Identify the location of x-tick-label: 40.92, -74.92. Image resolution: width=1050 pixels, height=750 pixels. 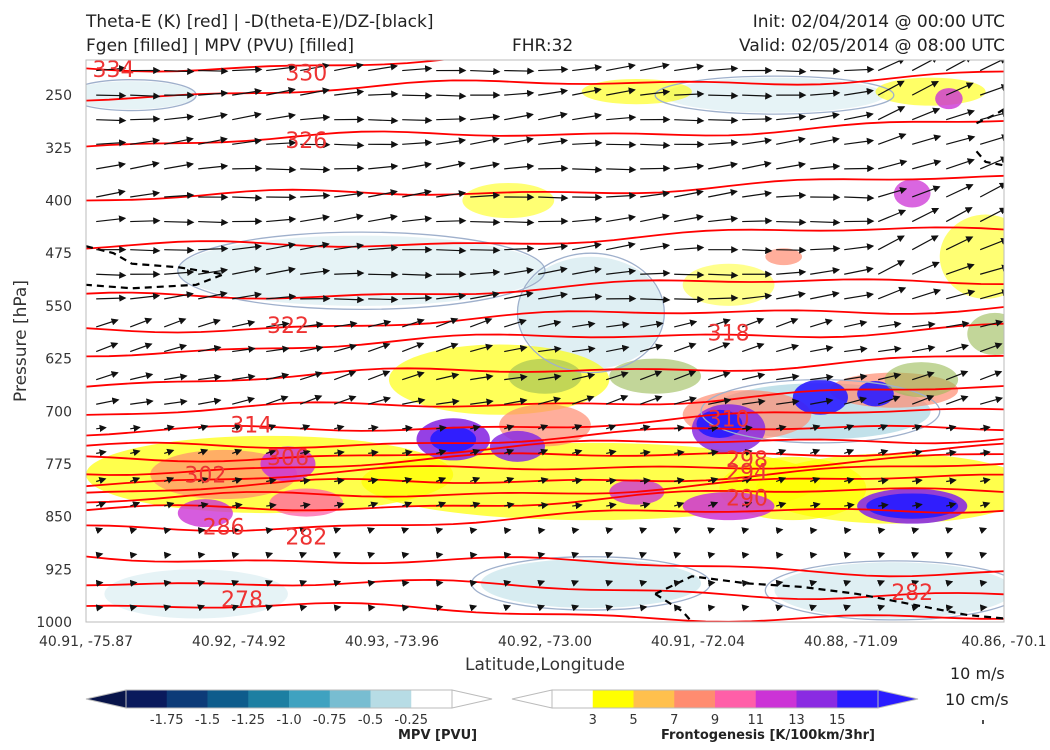
(239, 642).